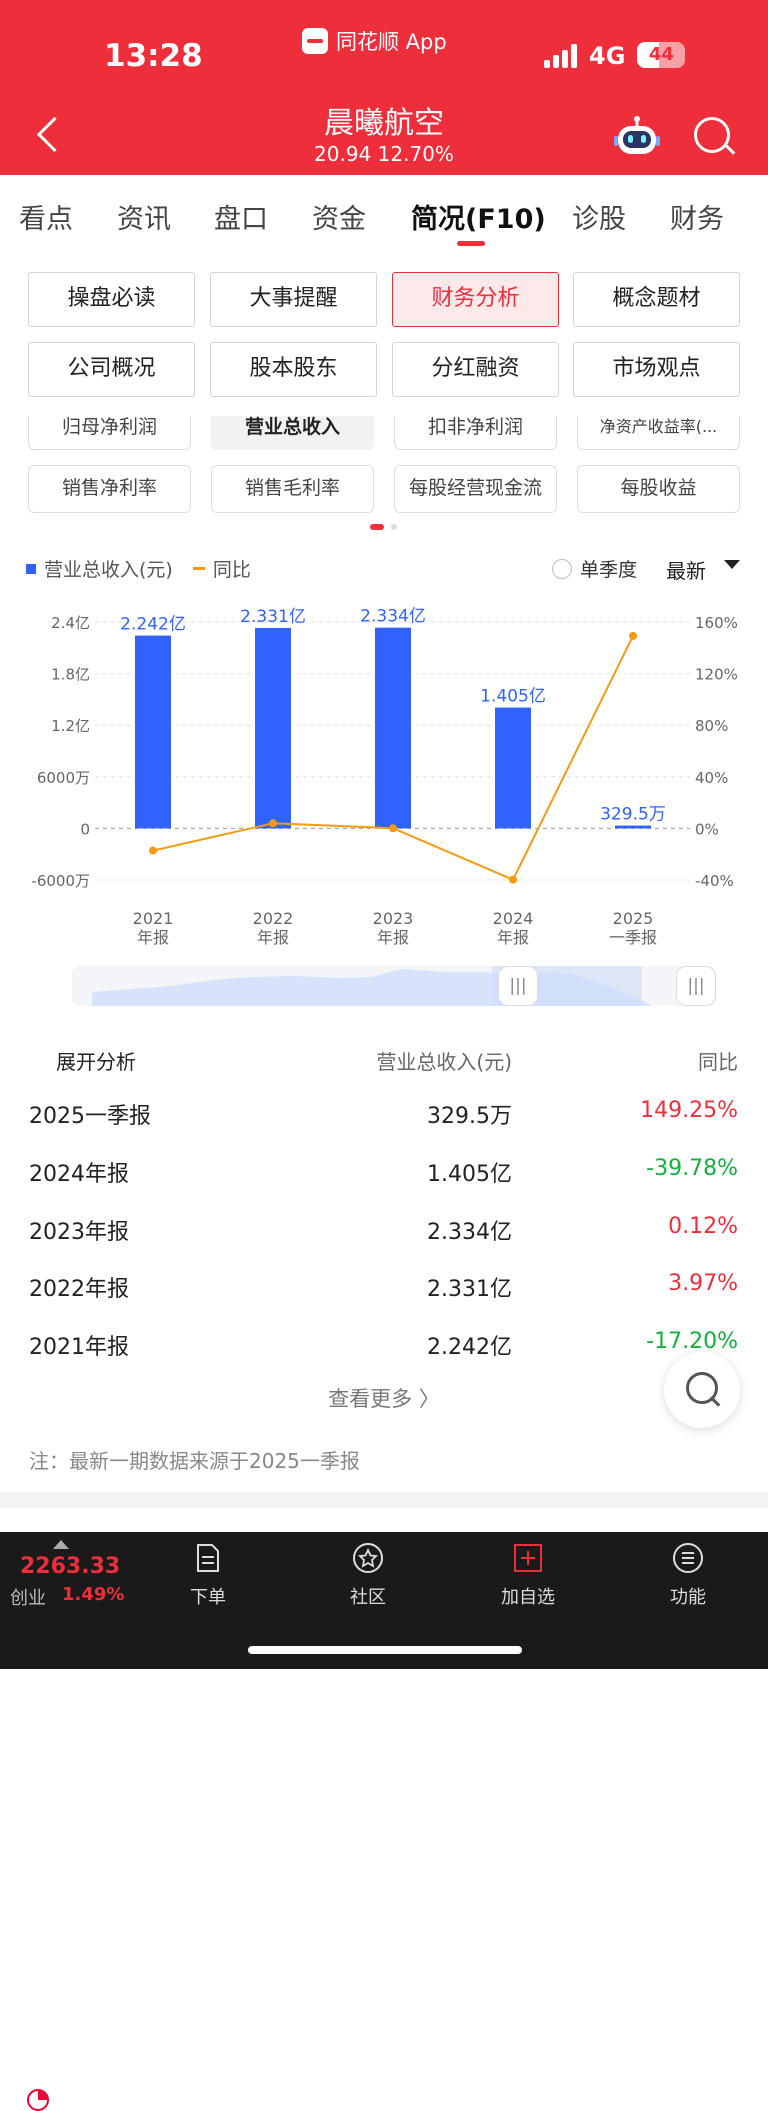  What do you see at coordinates (689, 1110) in the screenshot?
I see `row-yoy: 149.25%` at bounding box center [689, 1110].